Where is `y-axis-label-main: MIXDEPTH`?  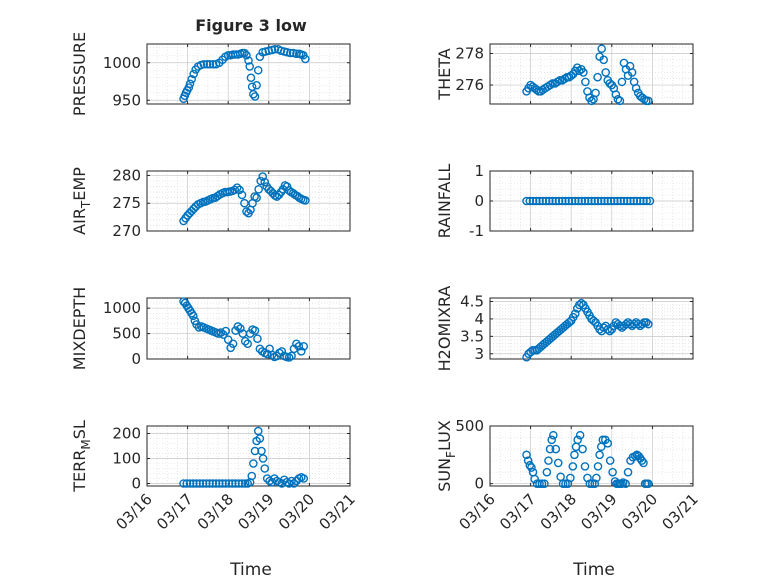 y-axis-label-main: MIXDEPTH is located at coordinates (79, 328).